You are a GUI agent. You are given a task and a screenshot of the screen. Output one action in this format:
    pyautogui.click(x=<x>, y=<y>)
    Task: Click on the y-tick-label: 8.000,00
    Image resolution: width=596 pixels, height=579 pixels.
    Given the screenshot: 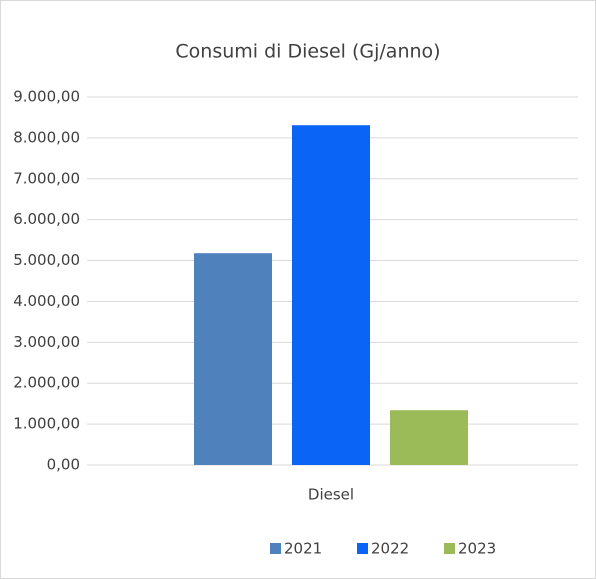 What is the action you would take?
    pyautogui.click(x=46, y=137)
    